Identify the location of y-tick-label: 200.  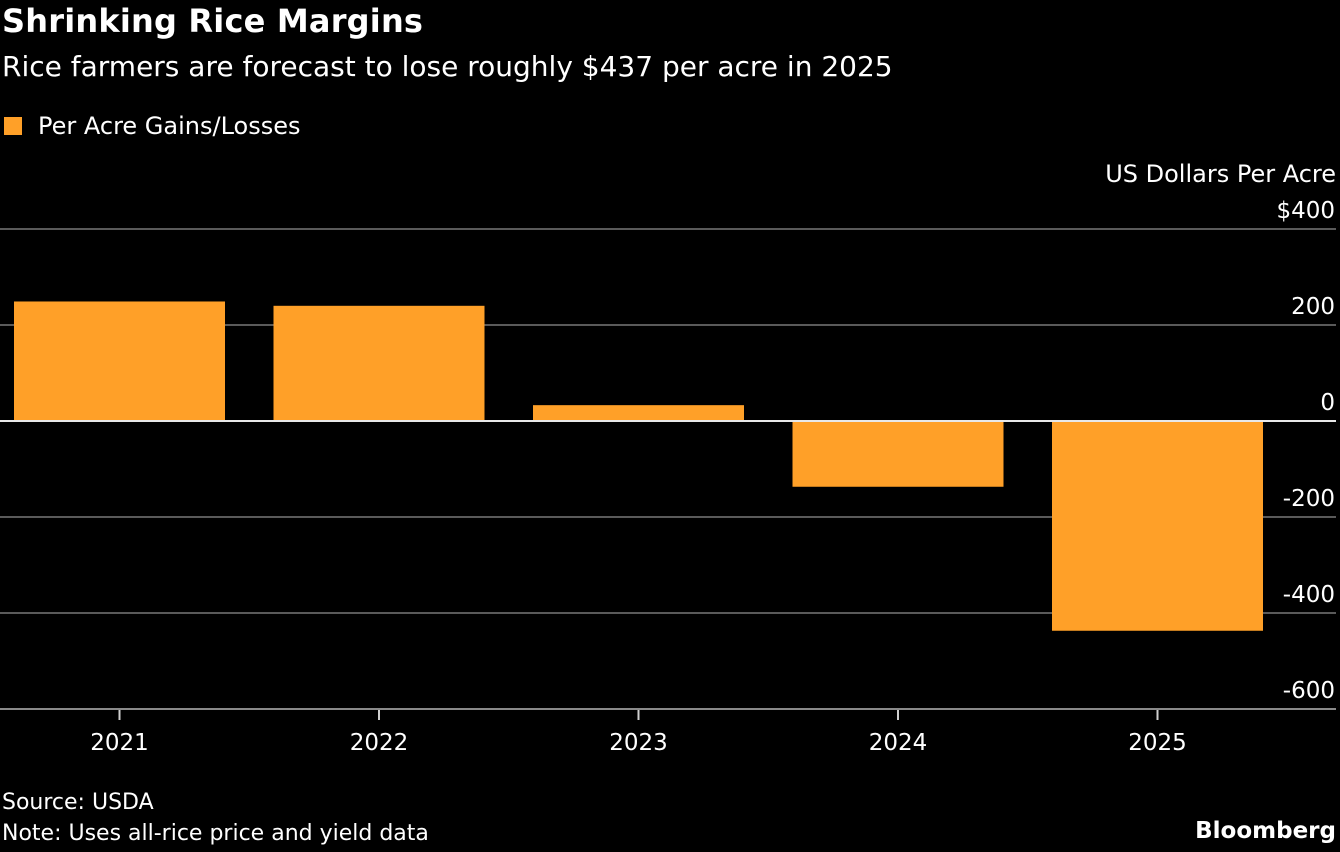
(1313, 307).